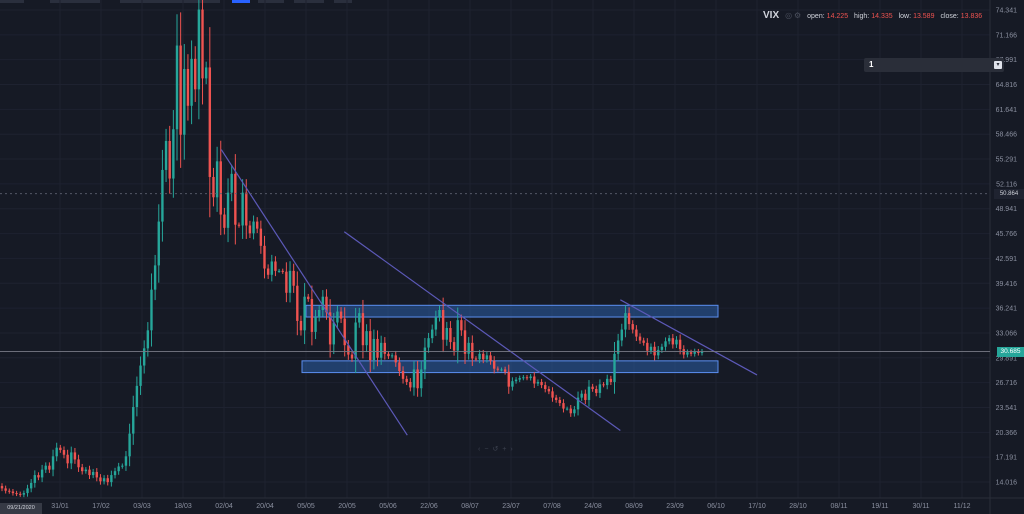 This screenshot has height=514, width=1024. I want to click on zone-resistance, so click(512, 311).